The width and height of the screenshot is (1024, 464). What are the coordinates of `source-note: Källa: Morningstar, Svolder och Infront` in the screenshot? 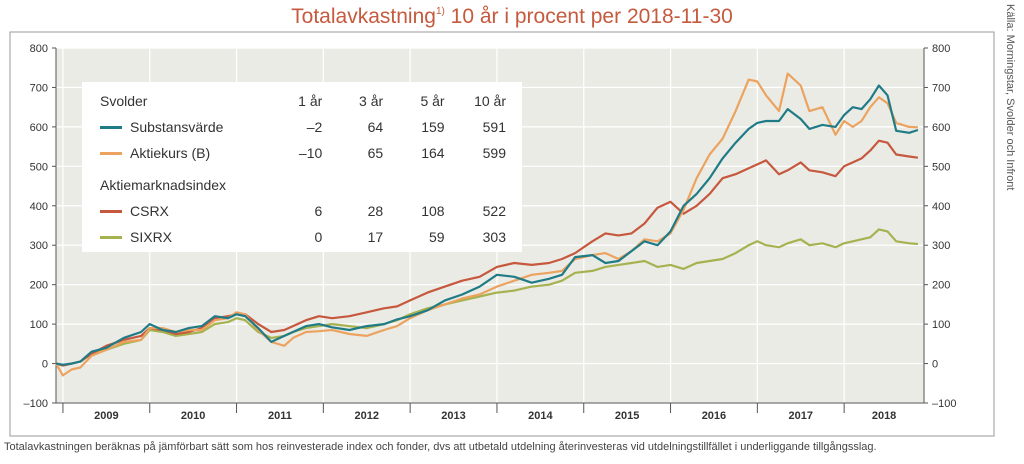 It's located at (1010, 97).